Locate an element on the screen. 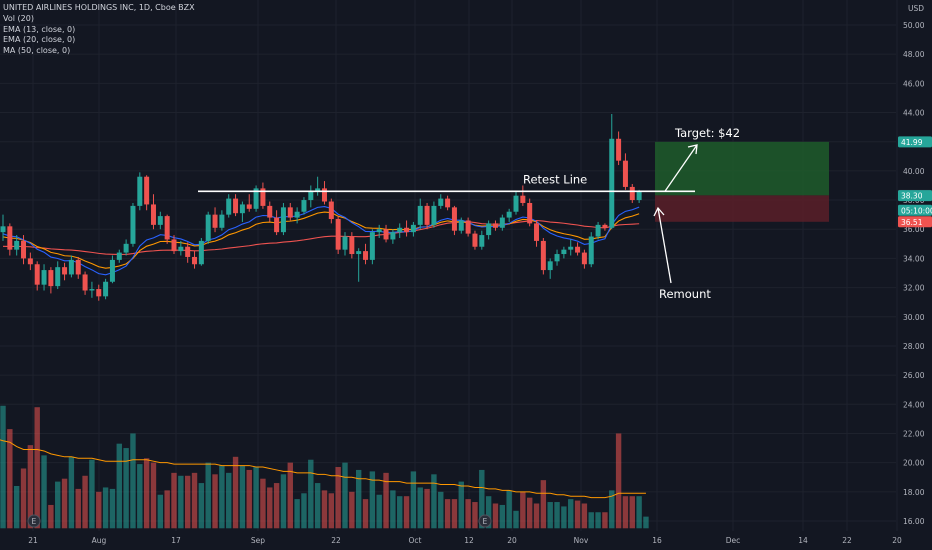 This screenshot has width=932, height=550. time-axis: 21 Aug 17 Sep 22 Oct 12 20 Nov 16 Dec 14 22 20 is located at coordinates (465, 540).